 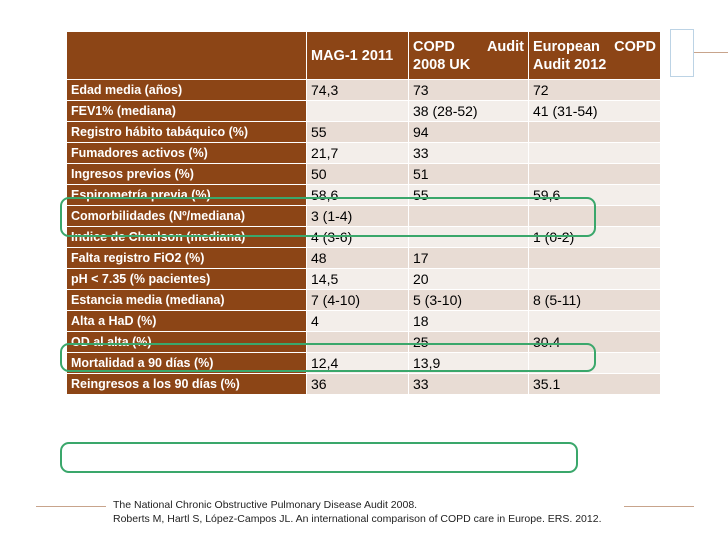 I want to click on row-label: Estancia media (mediana), so click(x=186, y=300).